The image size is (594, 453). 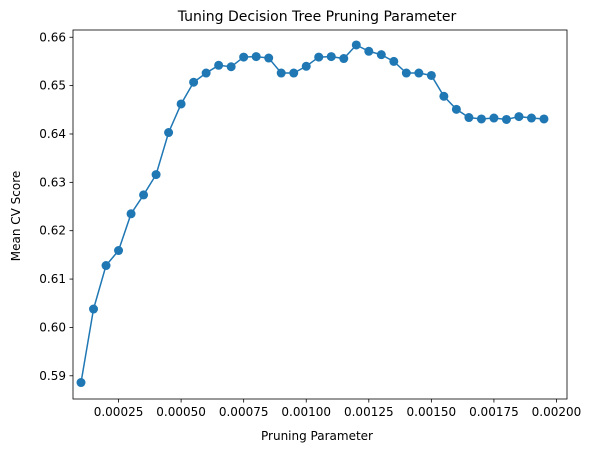 I want to click on y-tick-label: 0.61, so click(x=52, y=279).